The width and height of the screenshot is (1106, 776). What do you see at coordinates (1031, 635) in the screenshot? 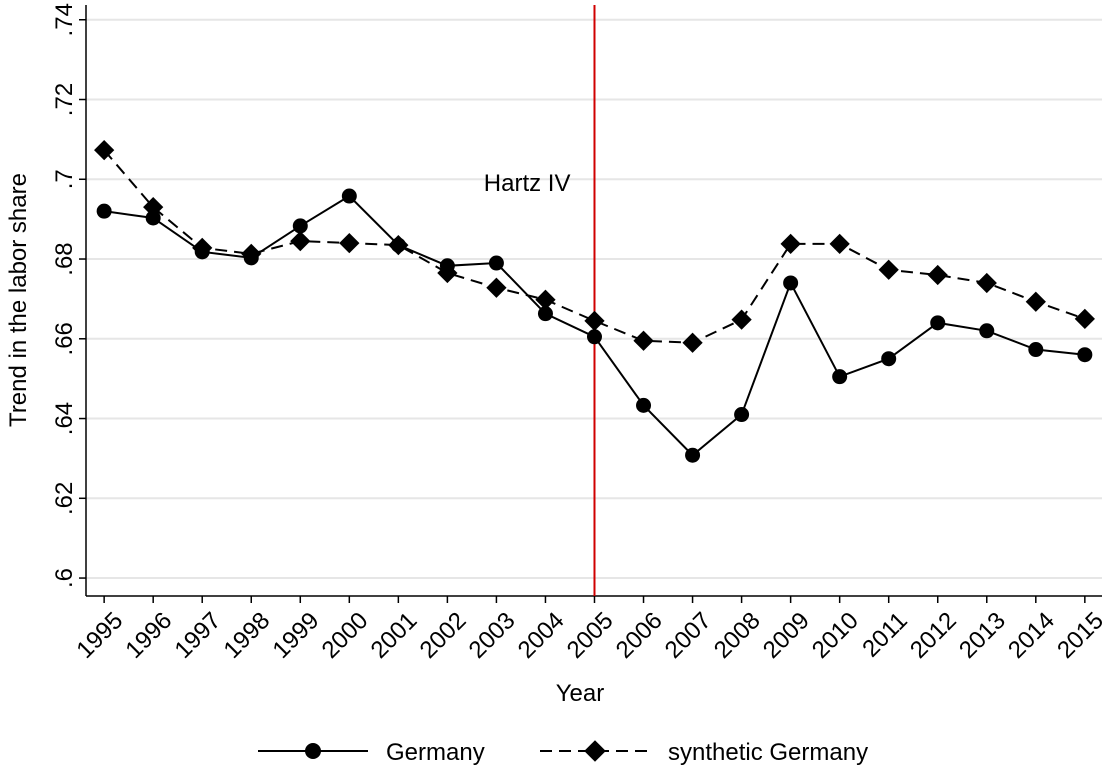
I see `x-tick-label: 2014` at bounding box center [1031, 635].